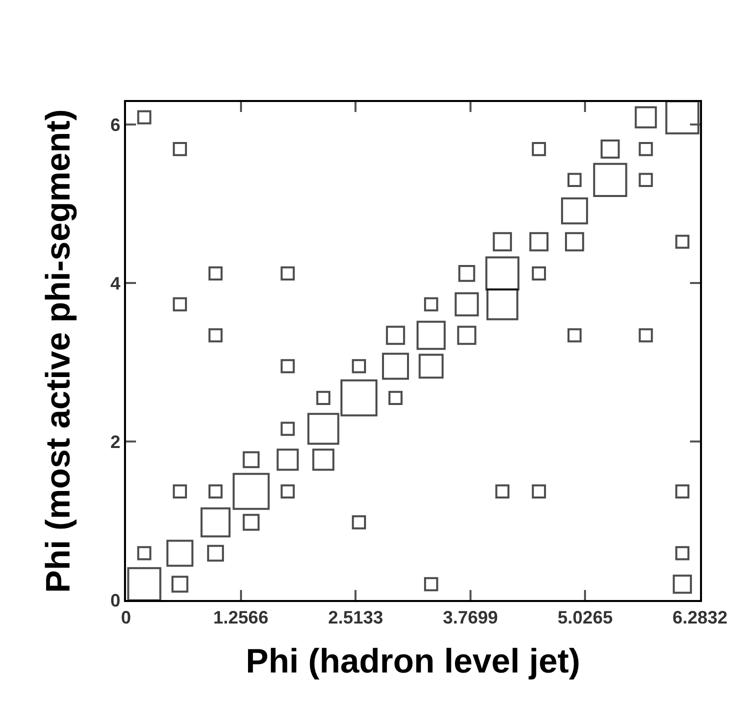 The image size is (749, 716). What do you see at coordinates (115, 283) in the screenshot?
I see `y-tick-label: 4` at bounding box center [115, 283].